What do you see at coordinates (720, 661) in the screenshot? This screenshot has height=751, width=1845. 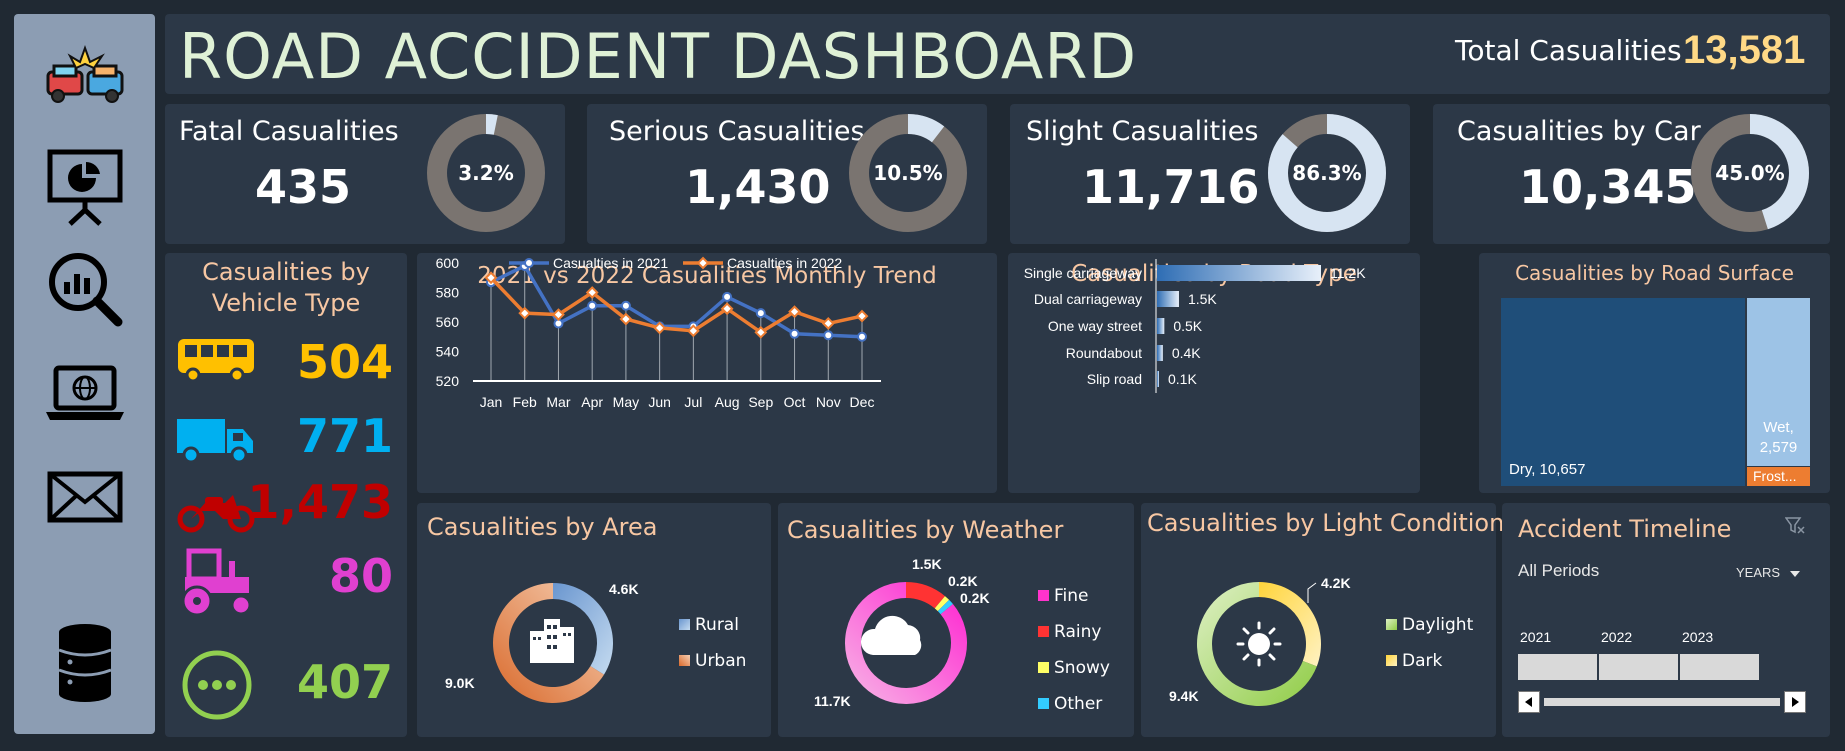 I see `legend-urban: Urban` at bounding box center [720, 661].